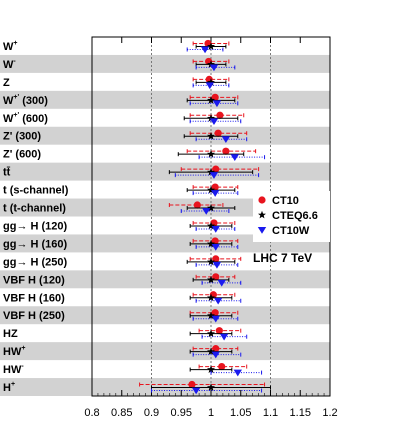 Image resolution: width=407 pixels, height=436 pixels. I want to click on row-label: W-, so click(9, 64).